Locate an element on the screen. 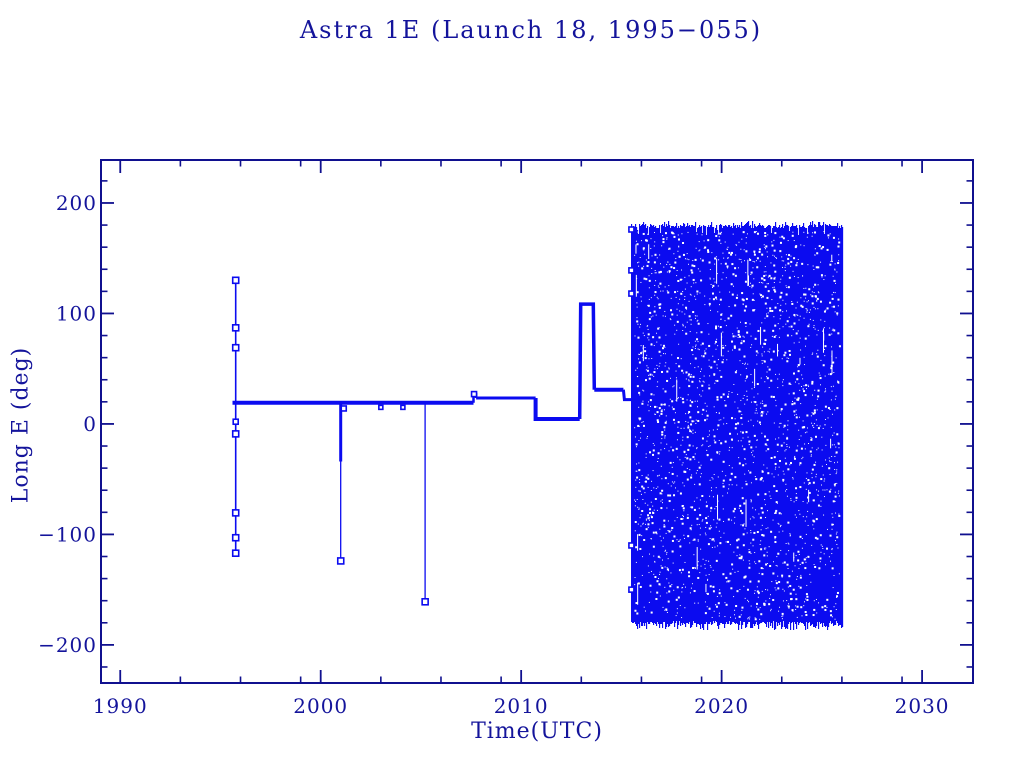 The height and width of the screenshot is (768, 1024). drift-seam is located at coordinates (638, 593).